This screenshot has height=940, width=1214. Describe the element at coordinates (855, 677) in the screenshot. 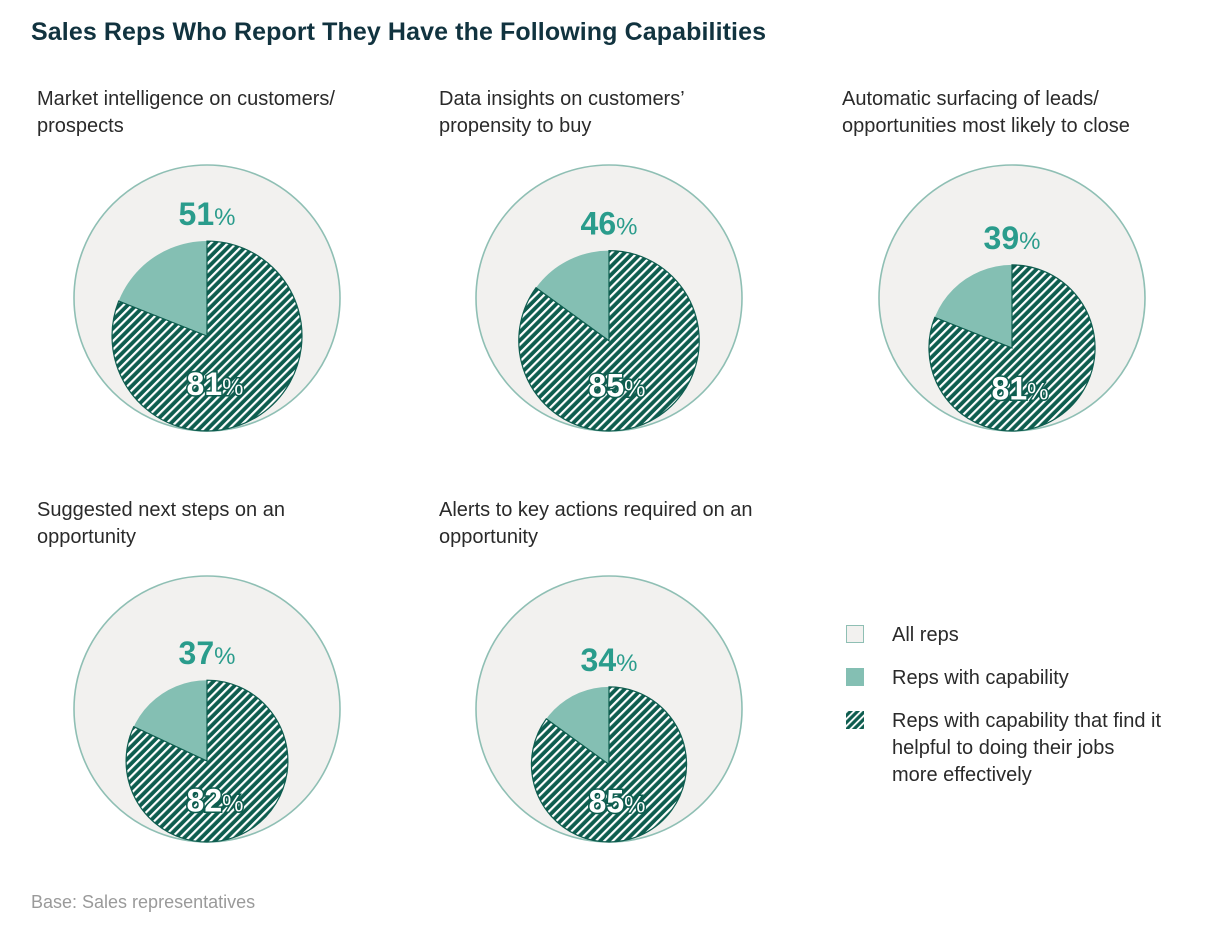

I see `legend-swatch-capability` at that location.